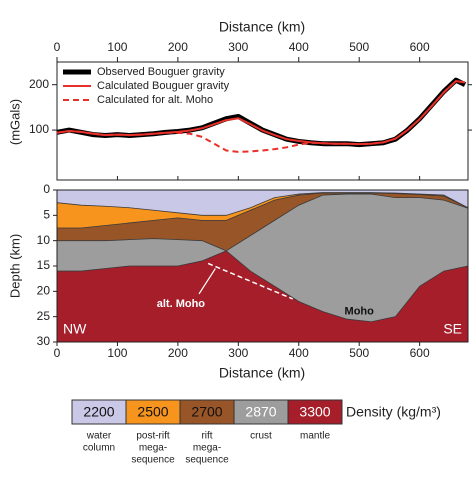  Describe the element at coordinates (181, 304) in the screenshot. I see `alt-moho-label: alt. Moho` at that location.